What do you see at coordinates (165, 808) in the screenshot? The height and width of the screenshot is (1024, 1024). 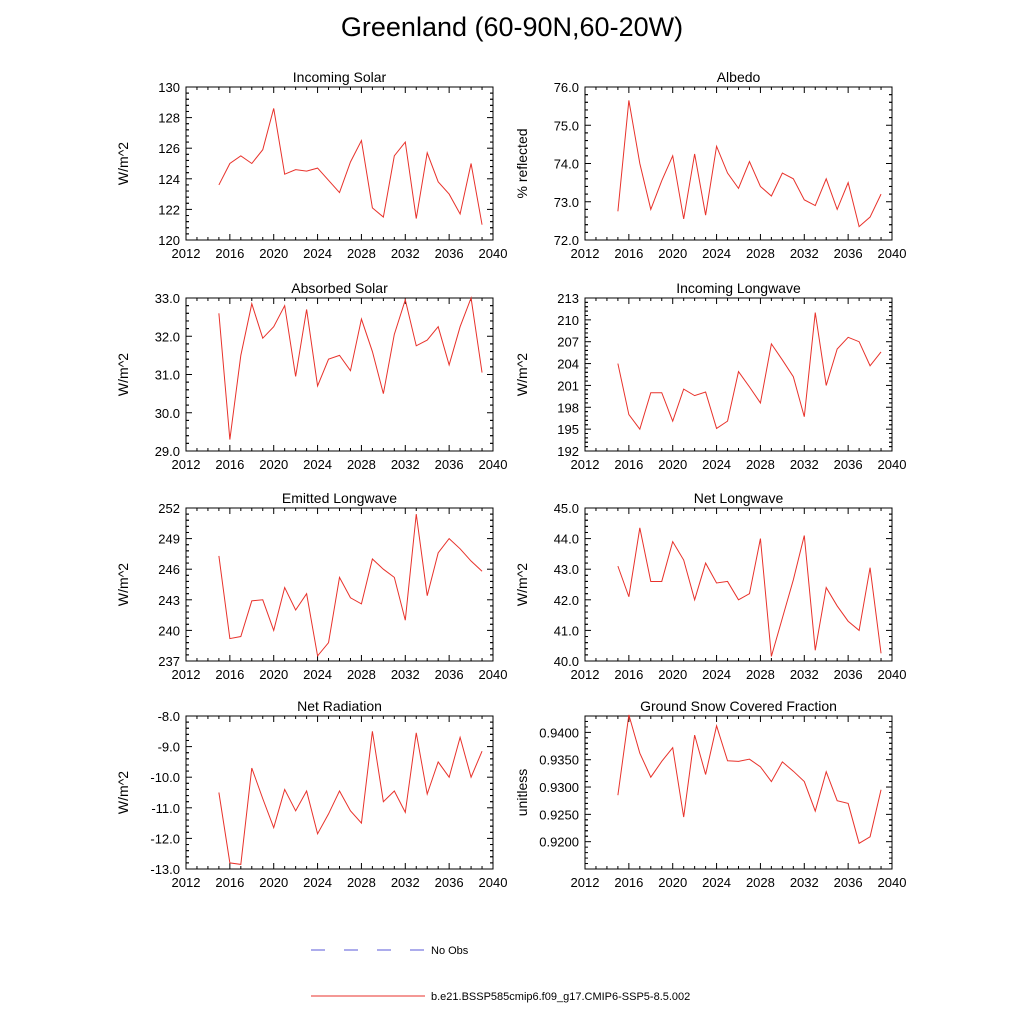 I see `y-tick-label: -11.0` at bounding box center [165, 808].